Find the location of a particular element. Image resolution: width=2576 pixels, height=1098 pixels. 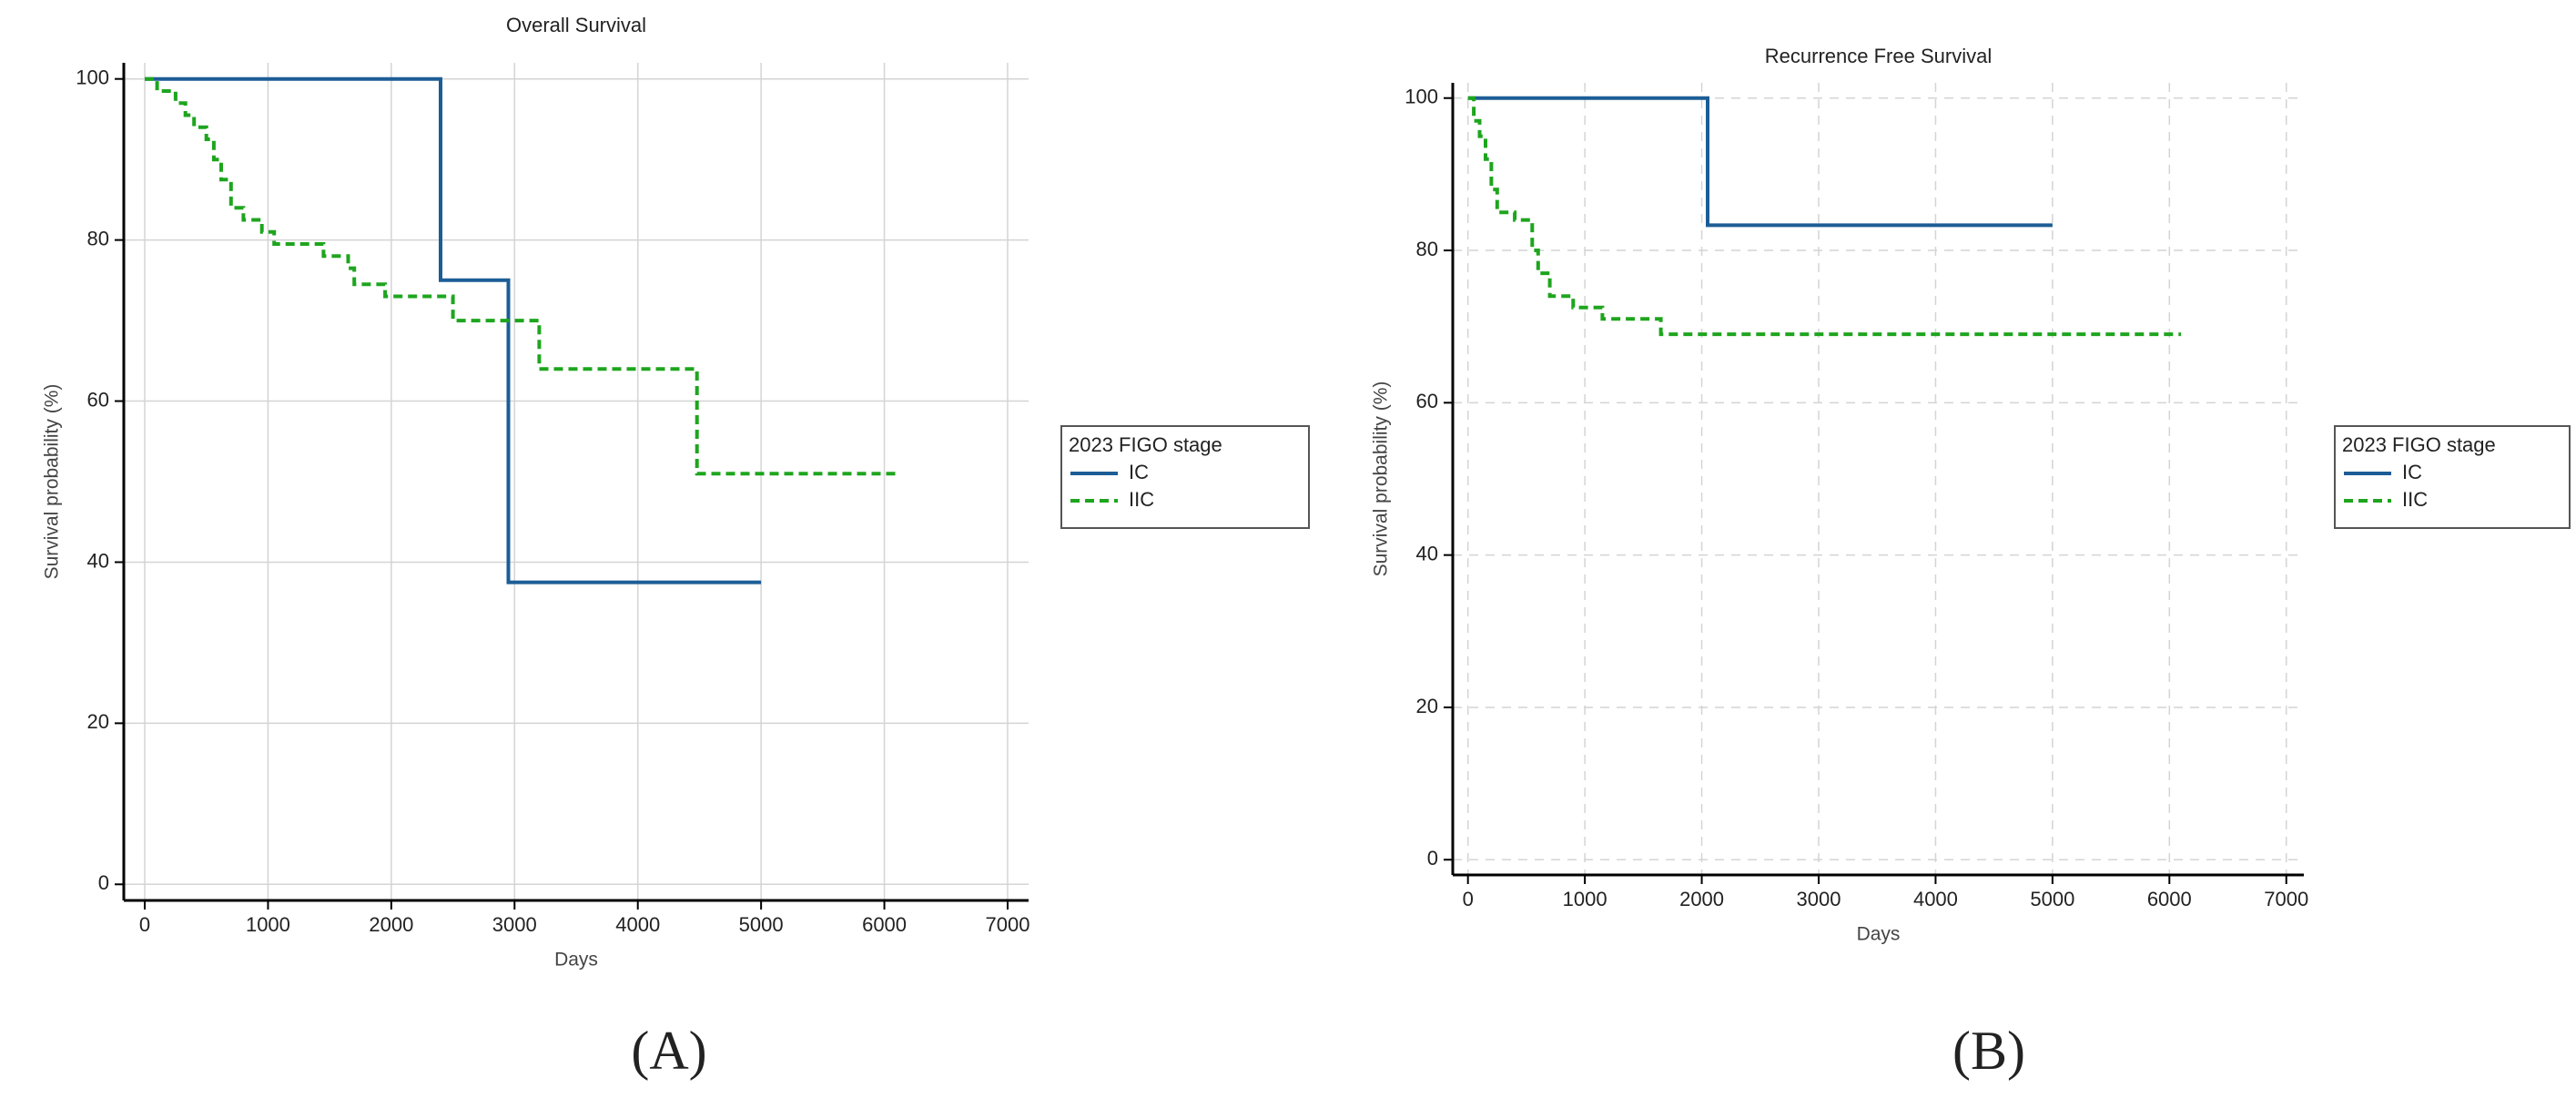

panel-label: (B) is located at coordinates (1988, 1051).